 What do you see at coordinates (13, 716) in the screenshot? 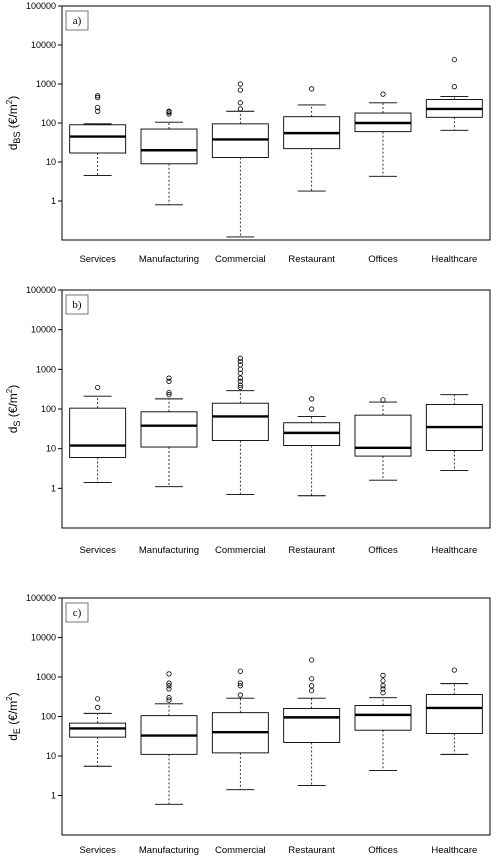
I see `y-axis-label: dE (€/m2)` at bounding box center [13, 716].